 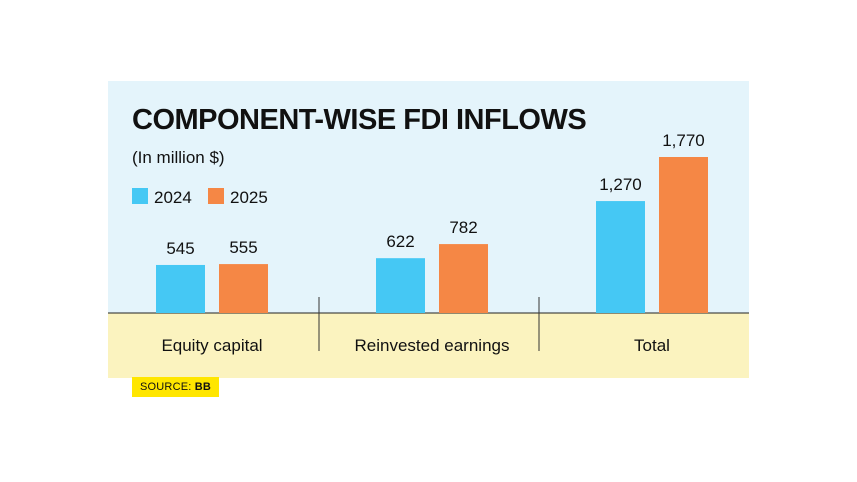 What do you see at coordinates (359, 120) in the screenshot?
I see `chart-title: COMPONENT-WISE FDI INFLOWS` at bounding box center [359, 120].